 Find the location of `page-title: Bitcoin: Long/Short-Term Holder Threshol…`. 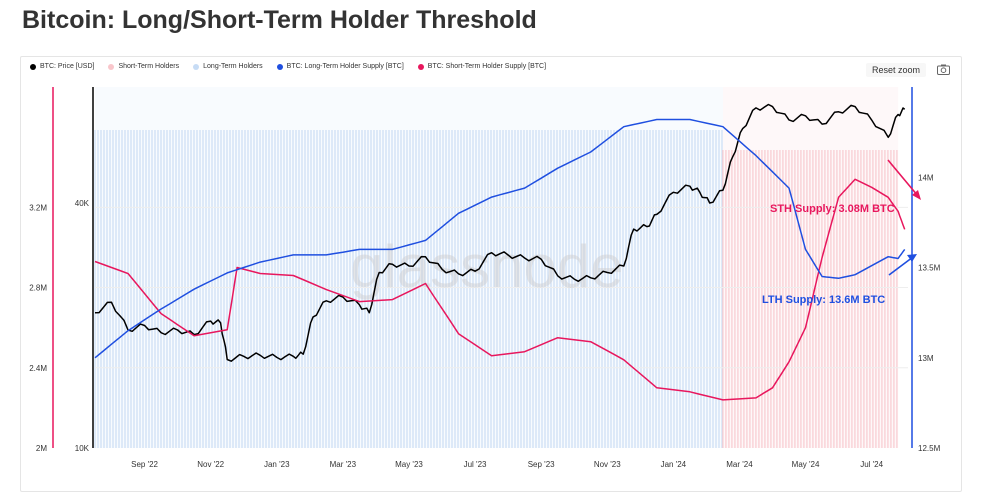

page-title: Bitcoin: Long/Short-Term Holder Threshol… is located at coordinates (279, 20).